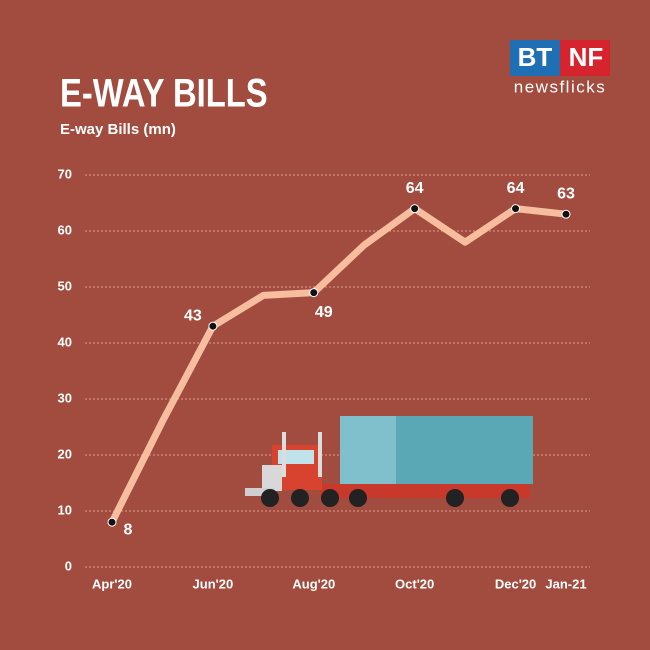 This screenshot has height=650, width=650. I want to click on y-tick-label: 50, so click(65, 285).